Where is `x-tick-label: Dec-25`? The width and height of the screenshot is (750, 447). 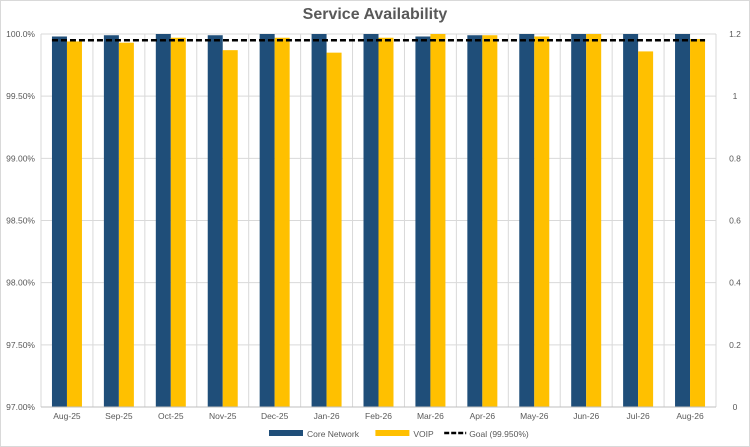 x-tick-label: Dec-25 is located at coordinates (275, 416).